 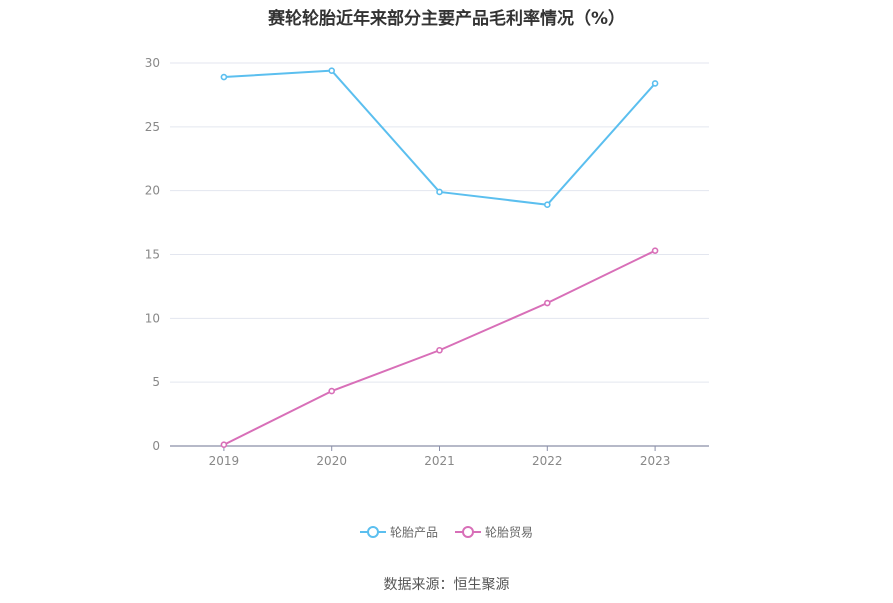 I want to click on y-tick-label: 20, so click(x=152, y=191).